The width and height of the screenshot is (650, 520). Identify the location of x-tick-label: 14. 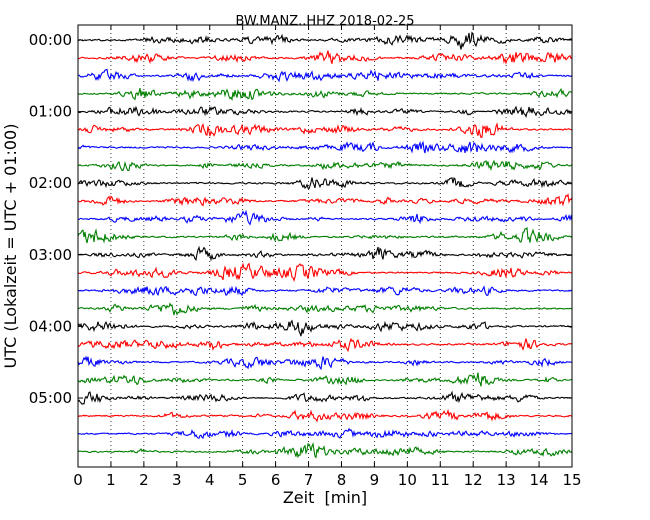
(539, 480).